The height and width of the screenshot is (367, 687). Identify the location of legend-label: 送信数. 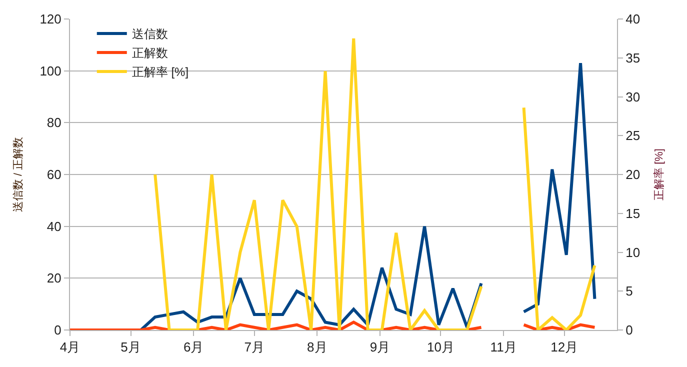
(150, 34).